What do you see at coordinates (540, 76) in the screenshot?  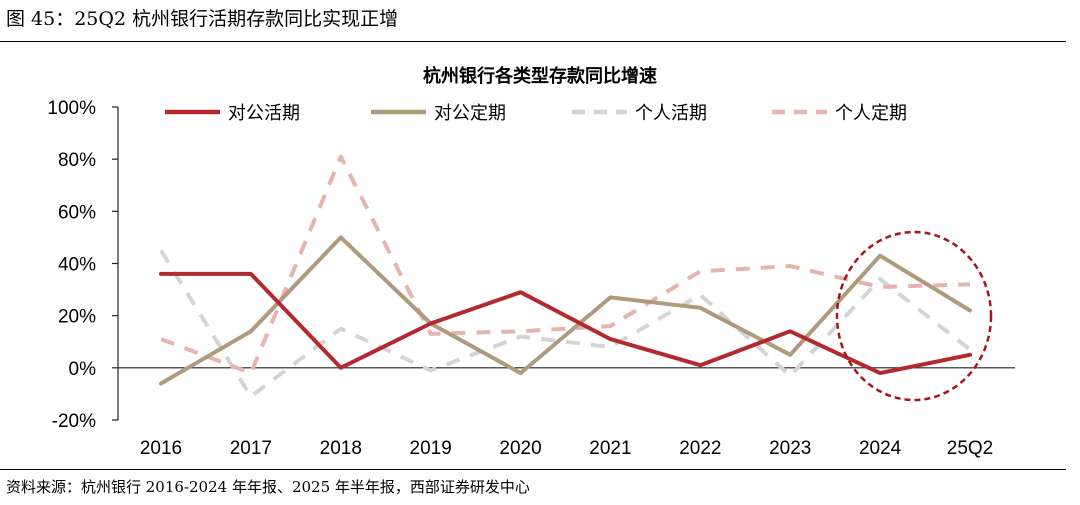 I see `chart-title: 杭州银行各类型存款同比增速` at bounding box center [540, 76].